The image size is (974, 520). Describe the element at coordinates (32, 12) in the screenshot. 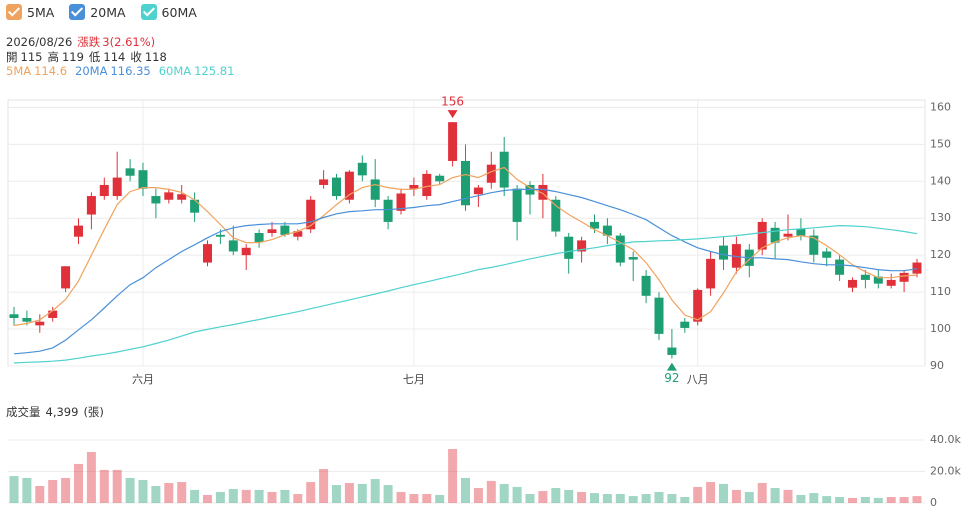

I see `legend-item: 5MA` at that location.